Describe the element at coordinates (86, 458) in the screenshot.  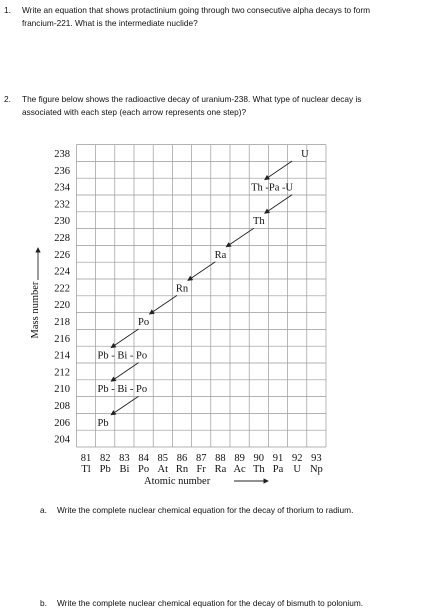
I see `atomic-number-label: 81` at that location.